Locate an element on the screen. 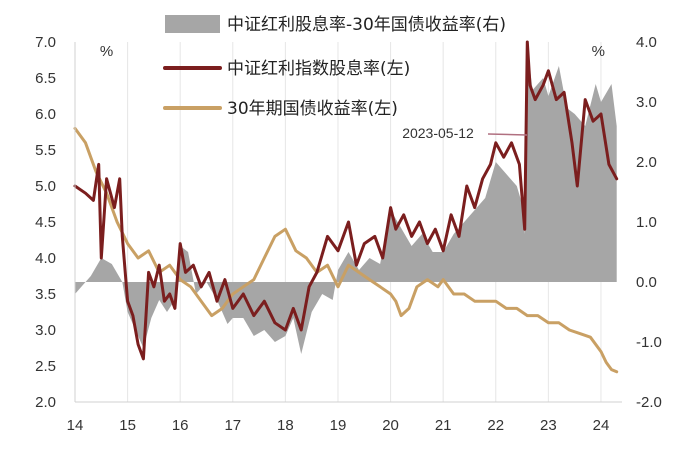 The height and width of the screenshot is (449, 700). x-tick-label: 22 is located at coordinates (495, 425).